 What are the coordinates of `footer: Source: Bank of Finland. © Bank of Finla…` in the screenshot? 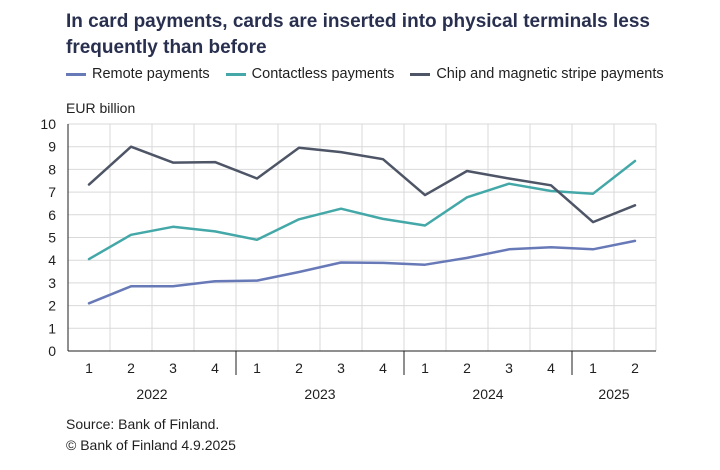 It's located at (151, 435).